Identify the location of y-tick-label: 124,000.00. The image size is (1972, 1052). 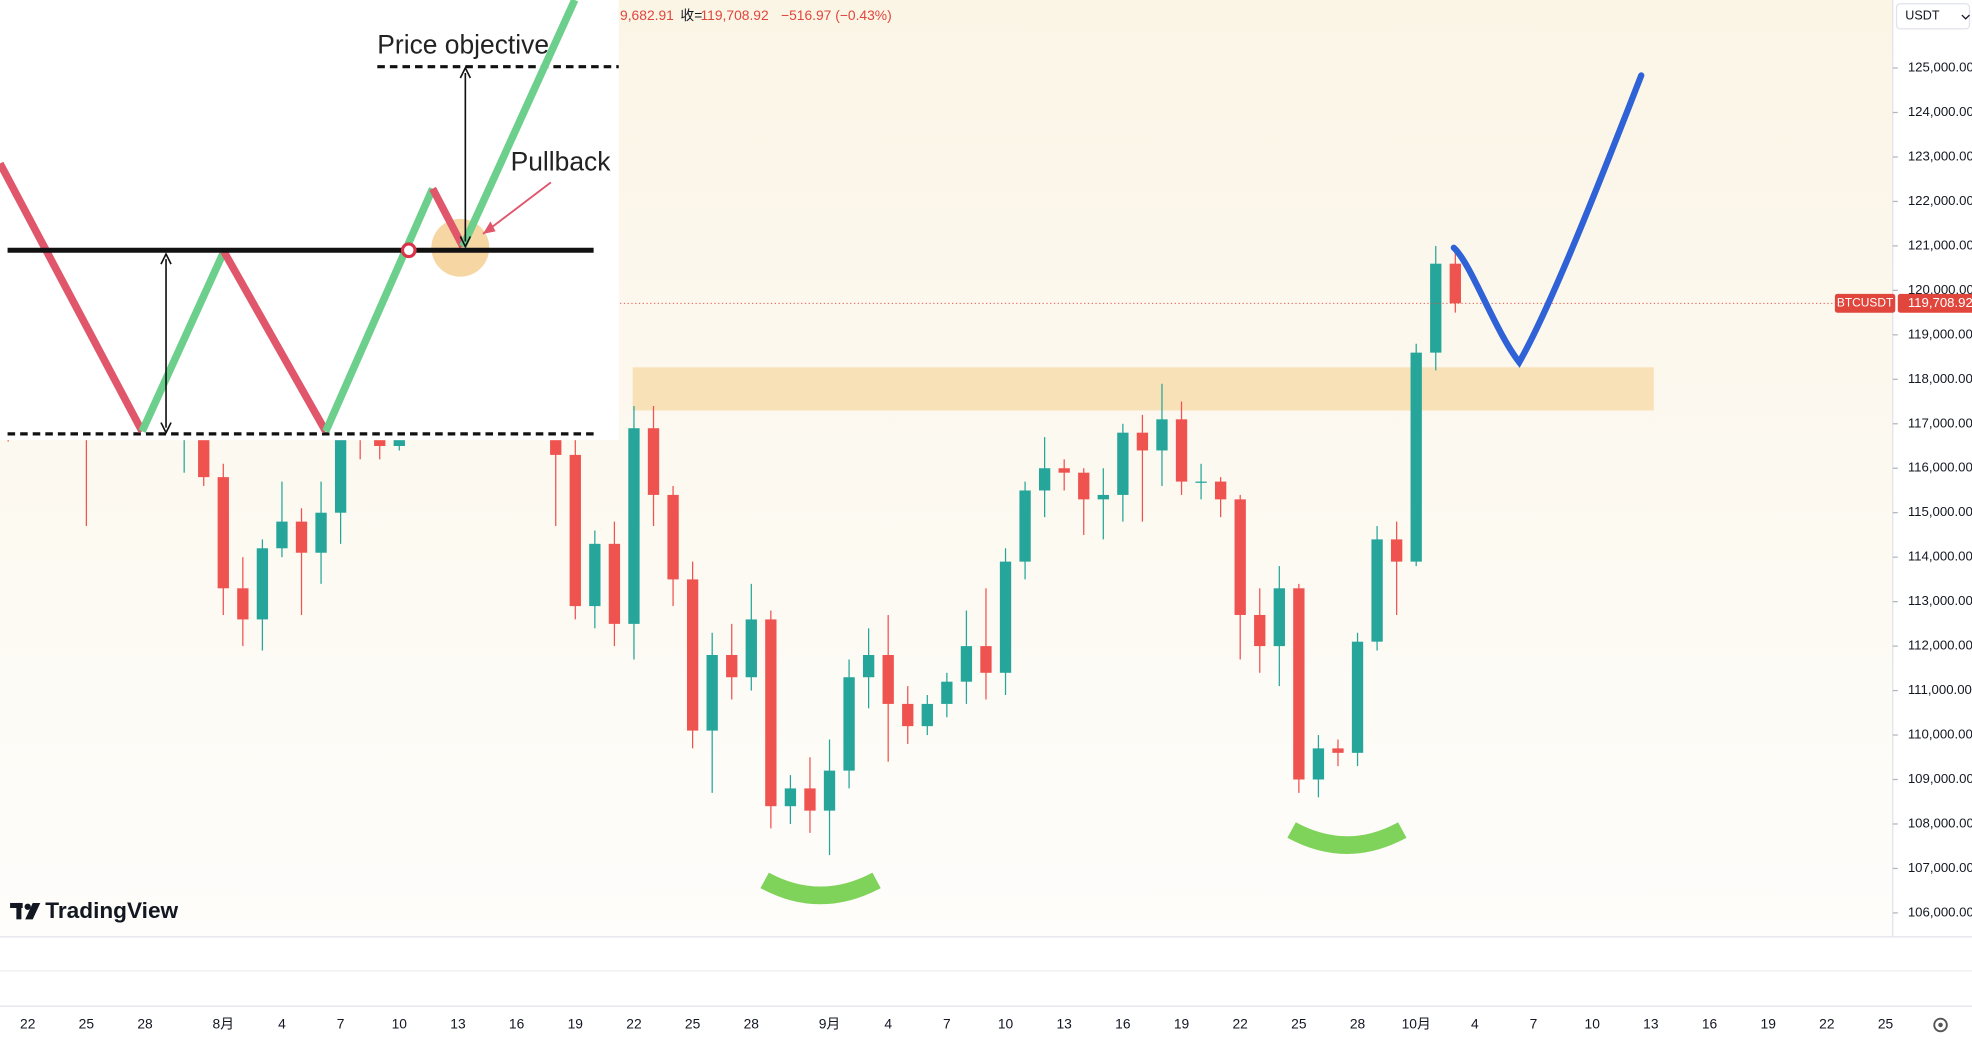
(1940, 111).